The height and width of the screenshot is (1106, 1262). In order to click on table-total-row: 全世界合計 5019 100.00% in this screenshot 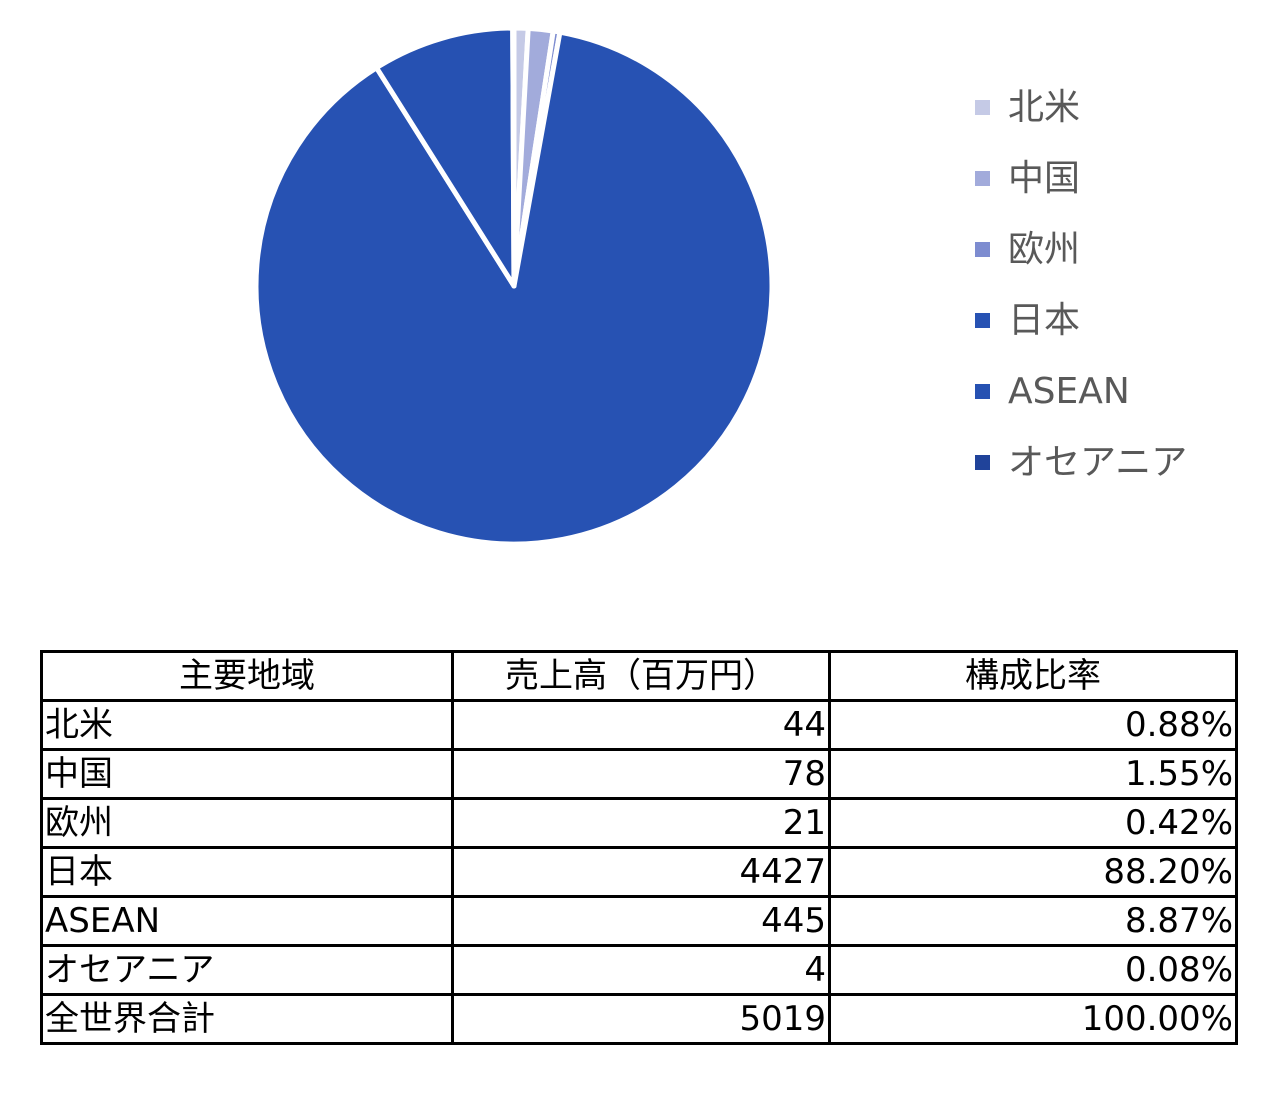, I will do `click(639, 1019)`.